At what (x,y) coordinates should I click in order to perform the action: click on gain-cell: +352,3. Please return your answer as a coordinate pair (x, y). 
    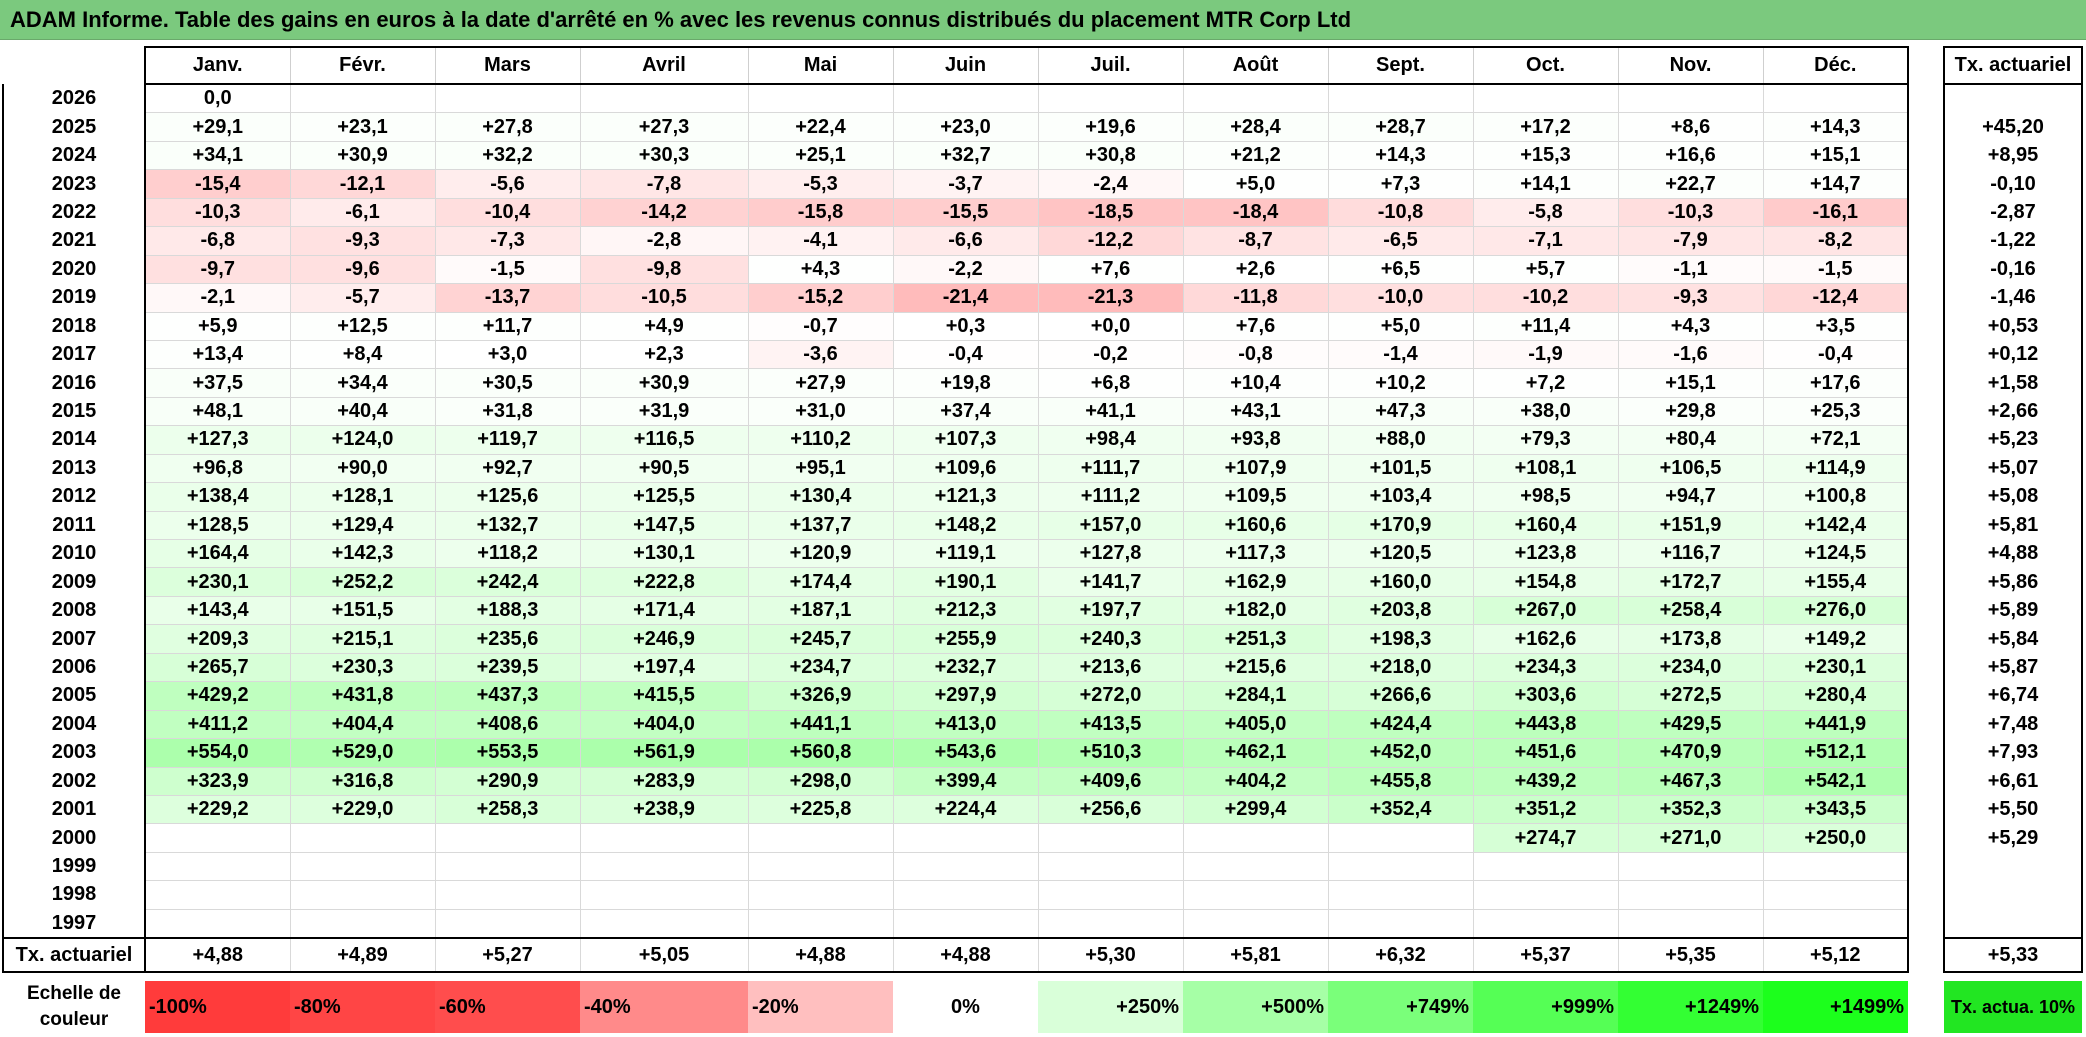
    Looking at the image, I should click on (1690, 809).